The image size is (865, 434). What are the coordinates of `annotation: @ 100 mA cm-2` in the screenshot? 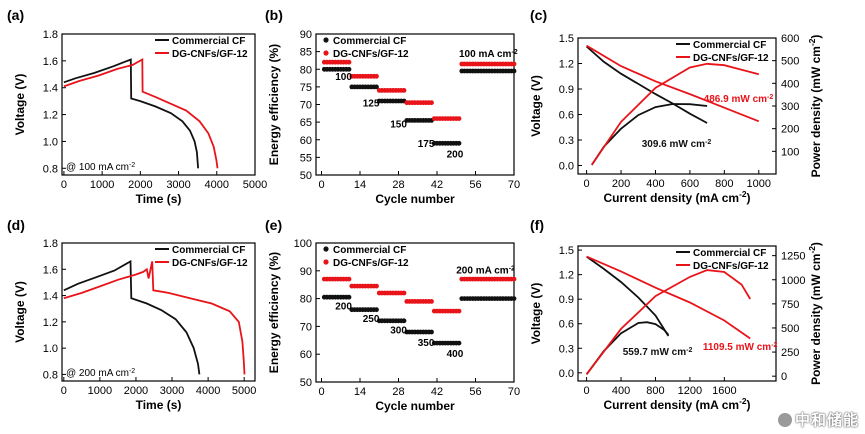 It's located at (100, 168).